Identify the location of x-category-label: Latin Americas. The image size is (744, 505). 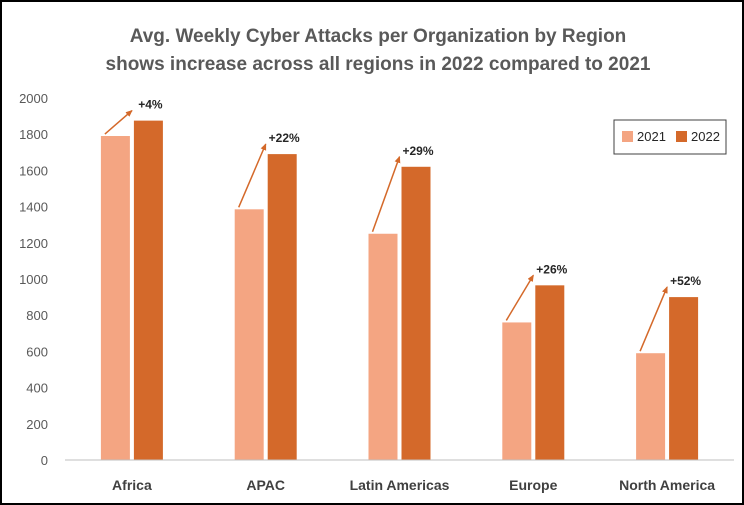
(400, 485).